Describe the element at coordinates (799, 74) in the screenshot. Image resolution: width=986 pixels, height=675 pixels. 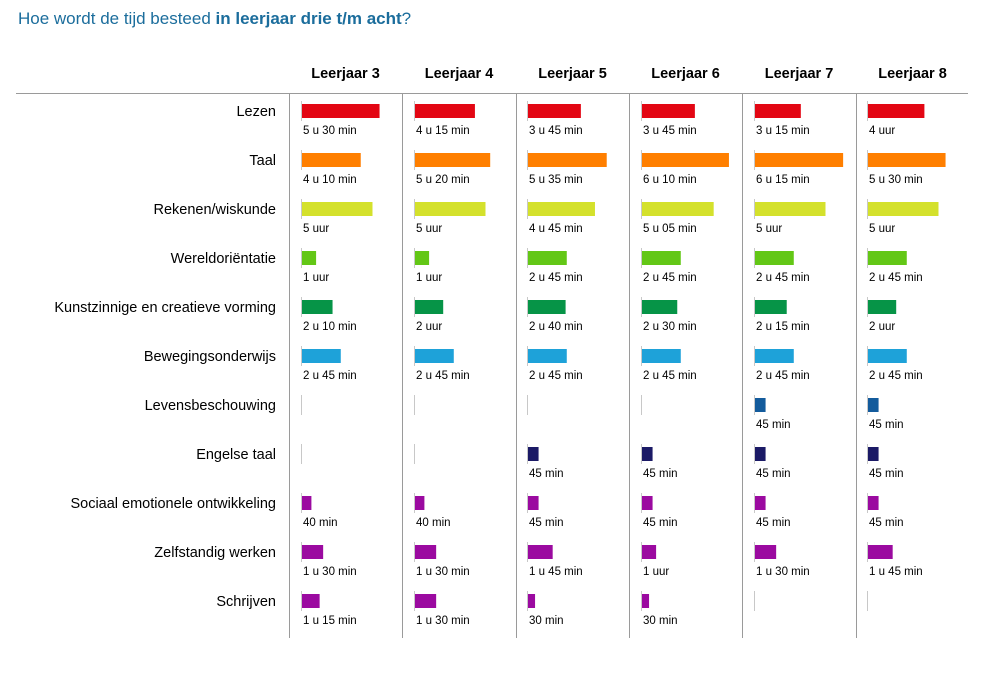
I see `column-header-leerjaar-7: Leerjaar 7` at that location.